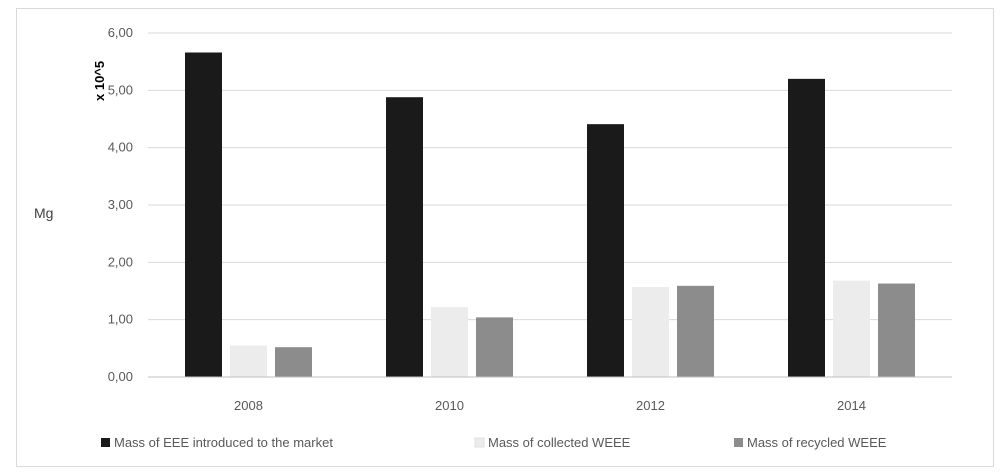 The height and width of the screenshot is (475, 1002). I want to click on y-axis-multiplier: x 10^5, so click(99, 81).